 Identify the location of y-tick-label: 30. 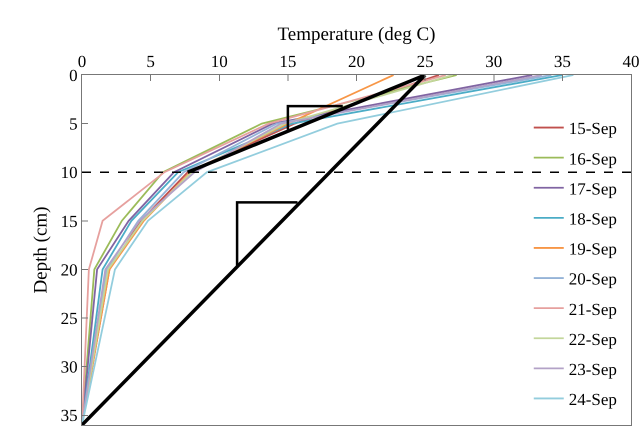
(69, 367).